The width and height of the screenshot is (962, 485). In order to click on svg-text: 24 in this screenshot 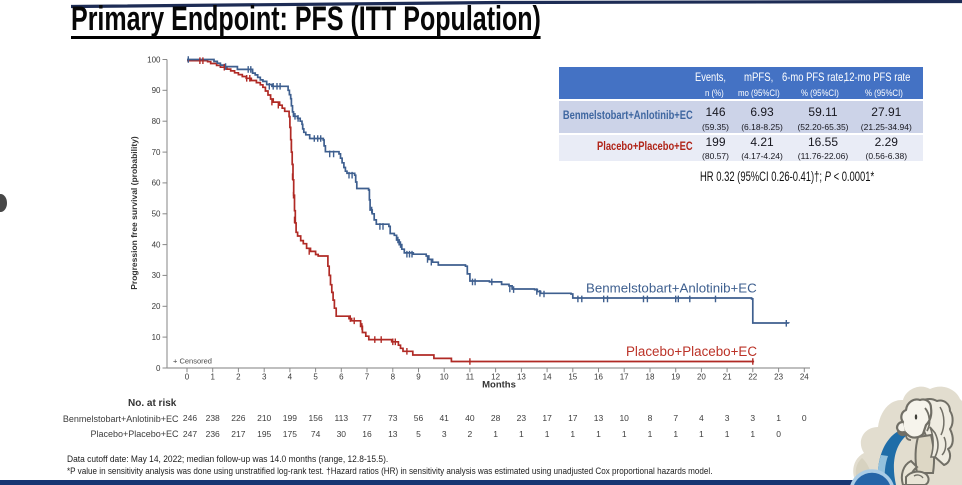, I will do `click(804, 377)`.